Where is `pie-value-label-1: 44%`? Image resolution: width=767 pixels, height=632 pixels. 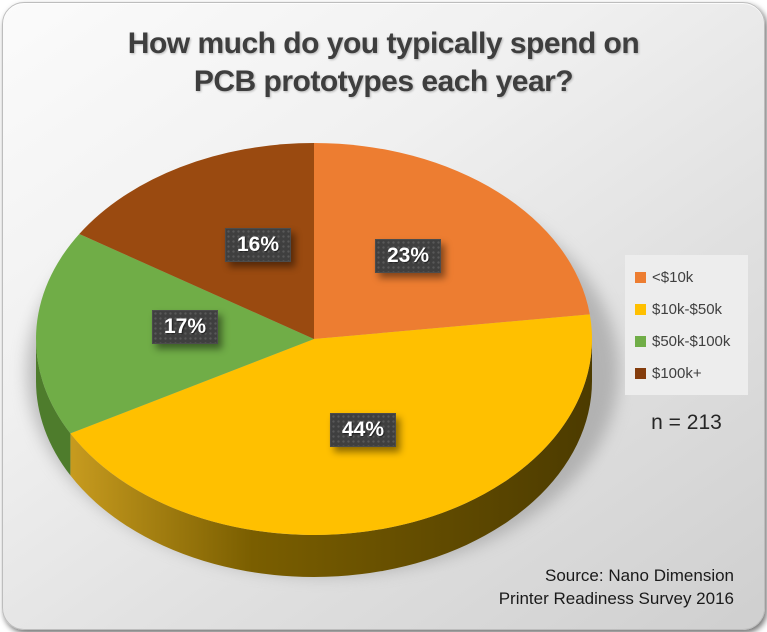 pie-value-label-1: 44% is located at coordinates (363, 430).